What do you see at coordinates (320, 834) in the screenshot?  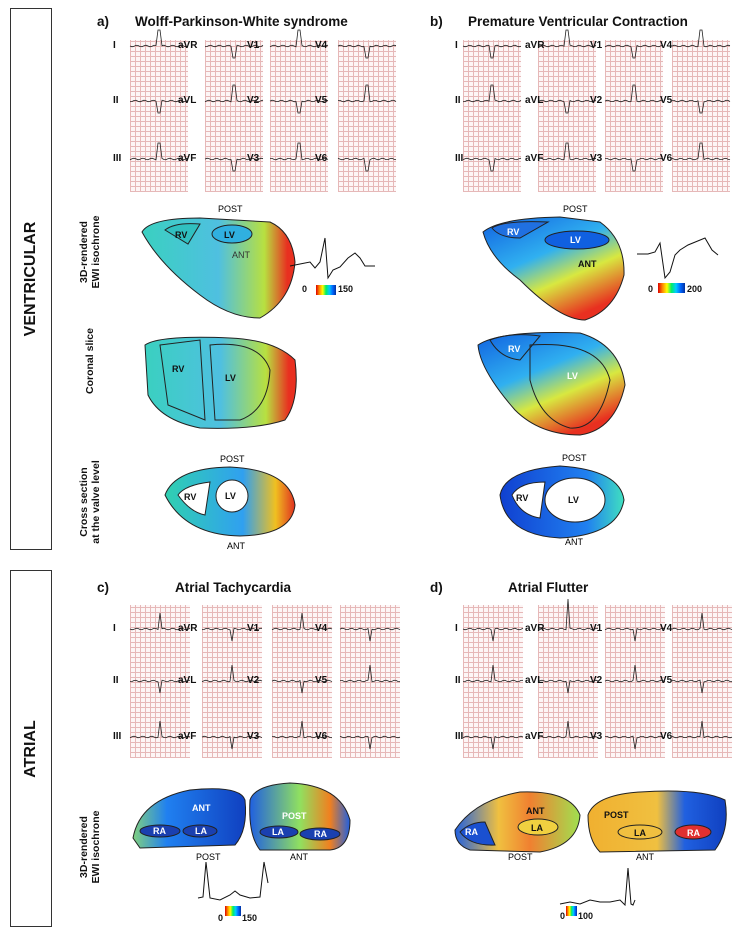 I see `ra-label: RA` at bounding box center [320, 834].